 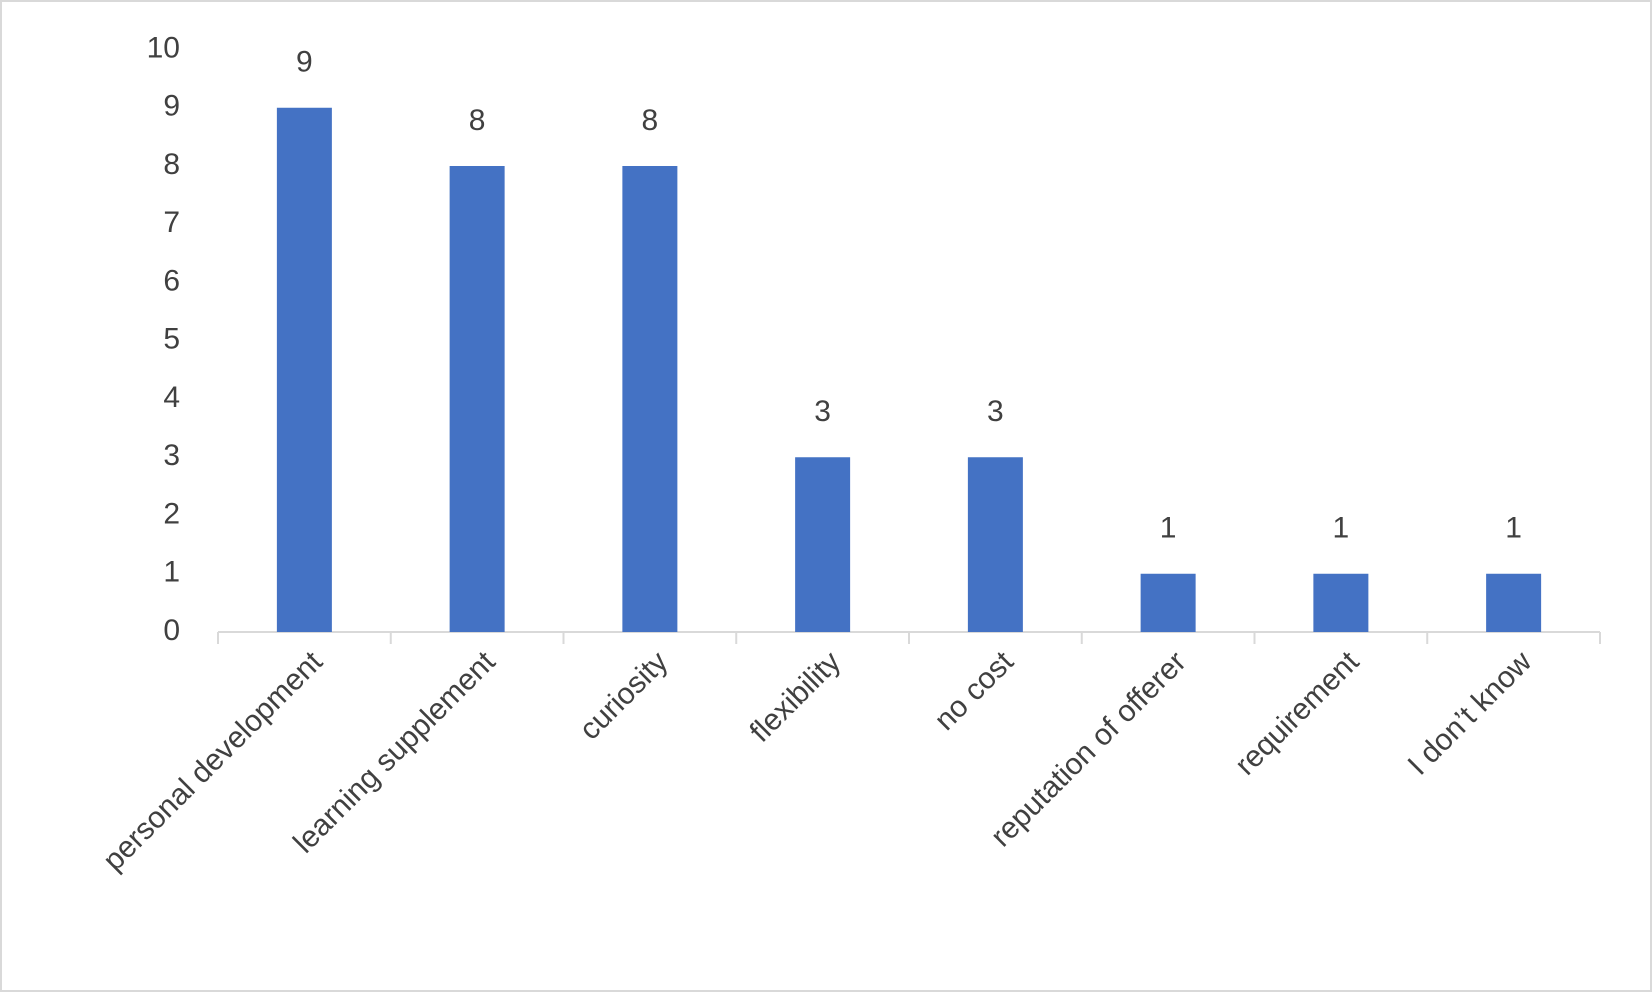 What do you see at coordinates (171, 630) in the screenshot?
I see `y-tick-label: 0` at bounding box center [171, 630].